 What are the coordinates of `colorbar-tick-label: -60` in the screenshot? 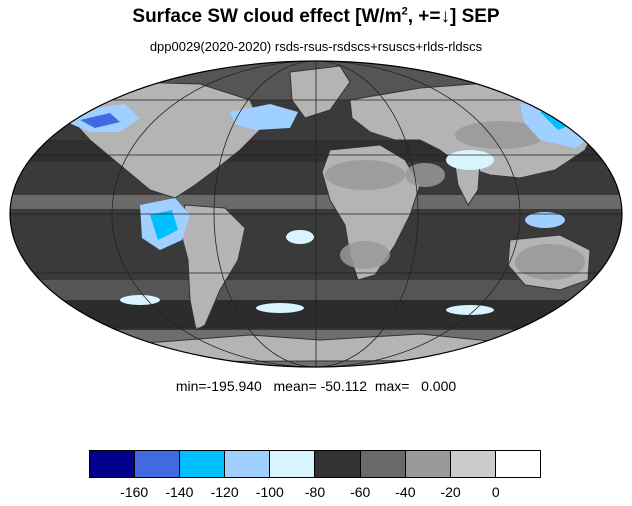 It's located at (360, 492).